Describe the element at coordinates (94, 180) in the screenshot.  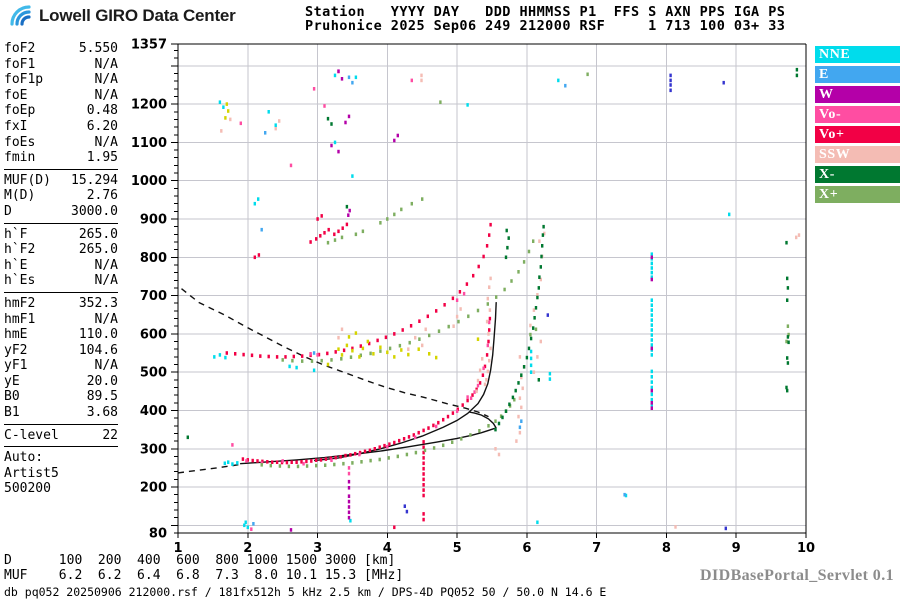
I see `parameter-value: 15.294` at that location.